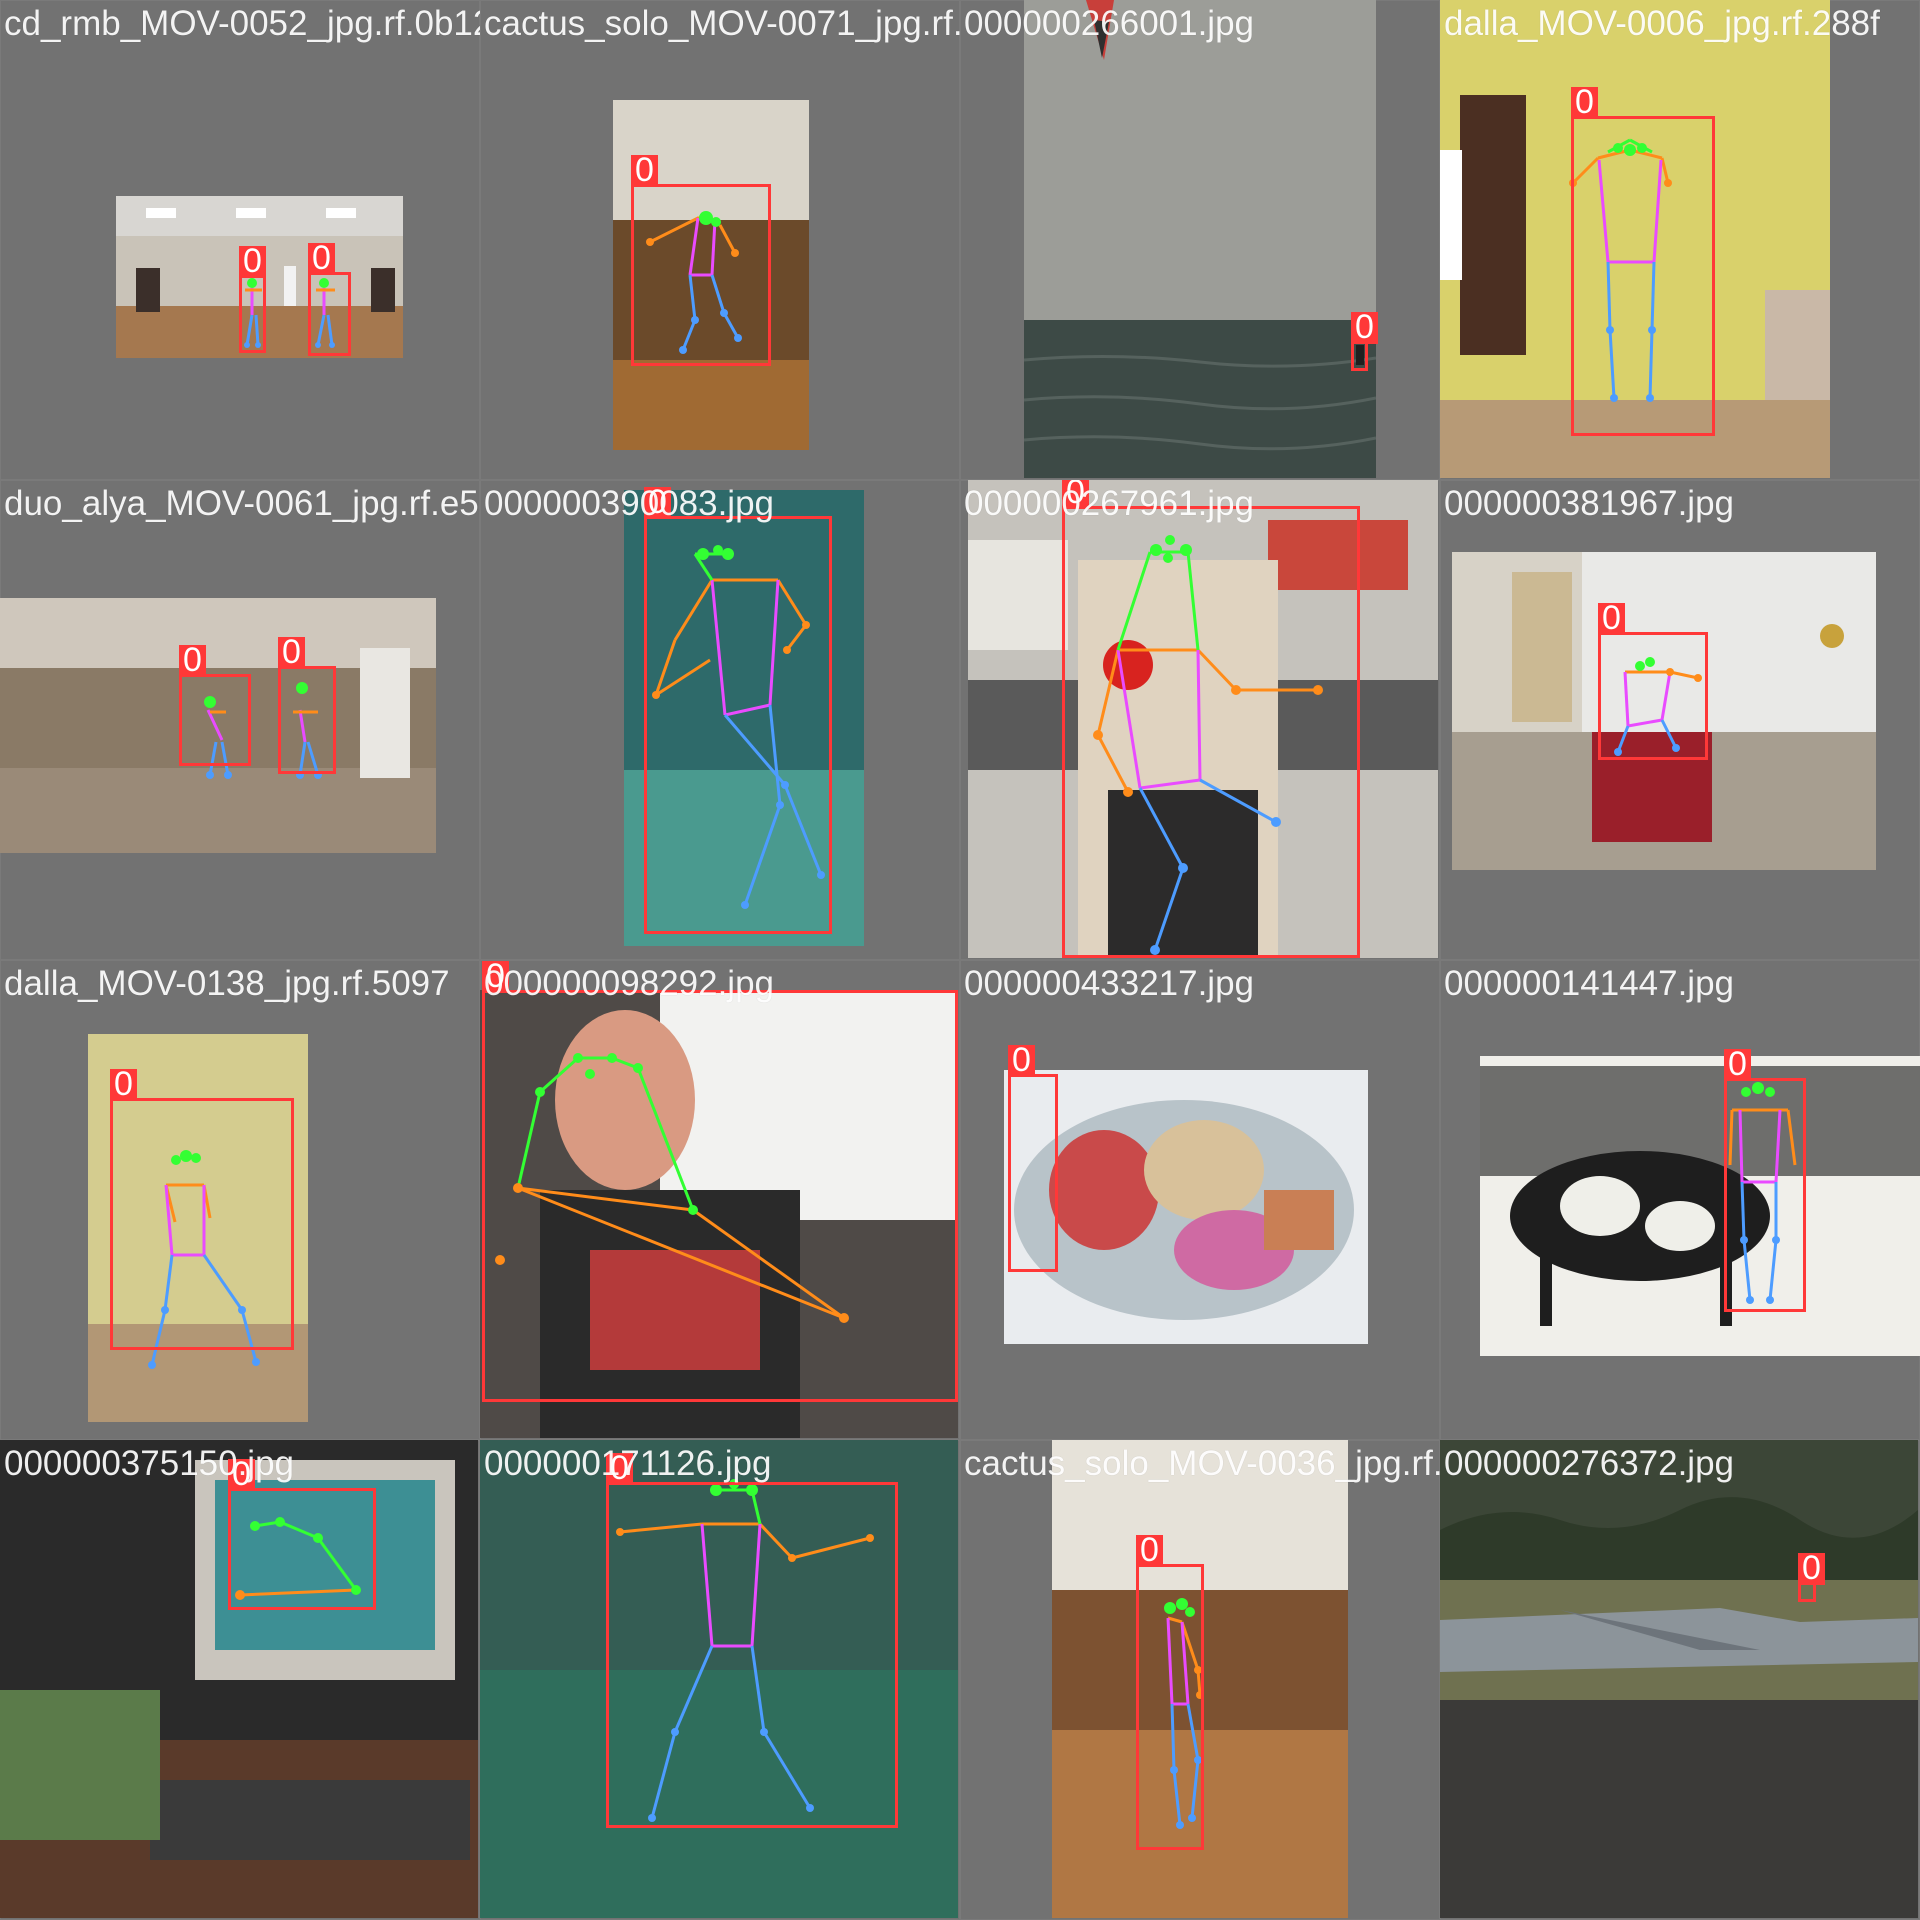  I want to click on mosaic-tile: 0 000000098292.jpg, so click(720, 1200).